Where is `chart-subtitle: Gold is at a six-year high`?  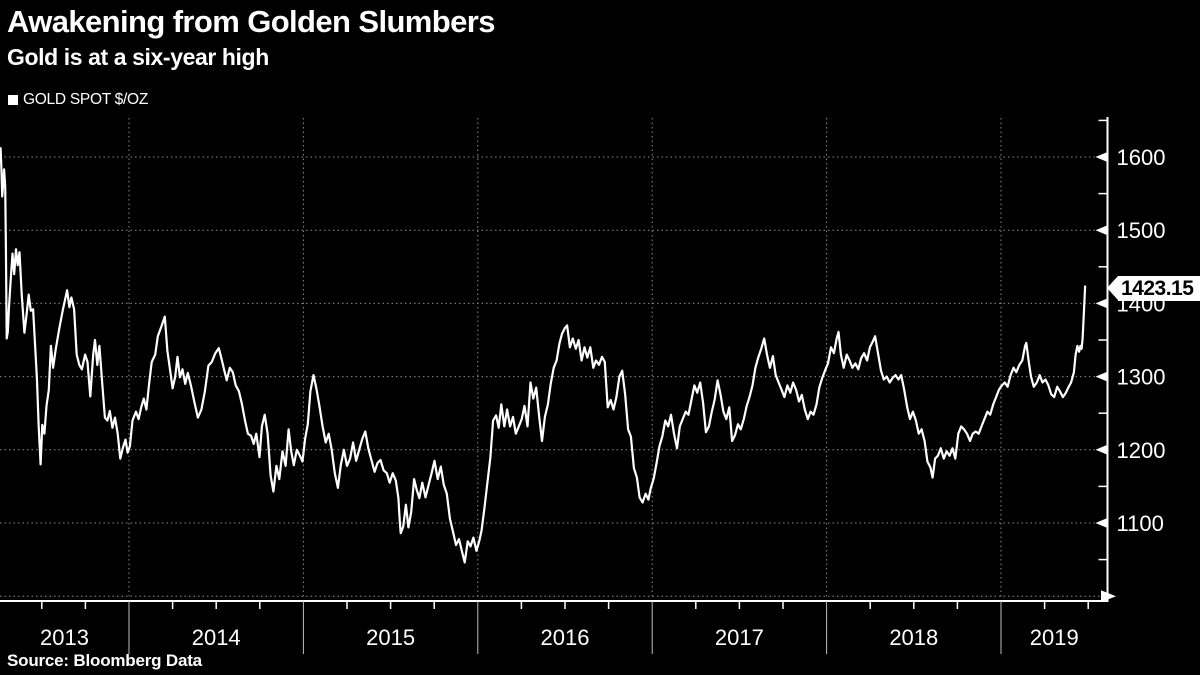 chart-subtitle: Gold is at a six-year high is located at coordinates (138, 57).